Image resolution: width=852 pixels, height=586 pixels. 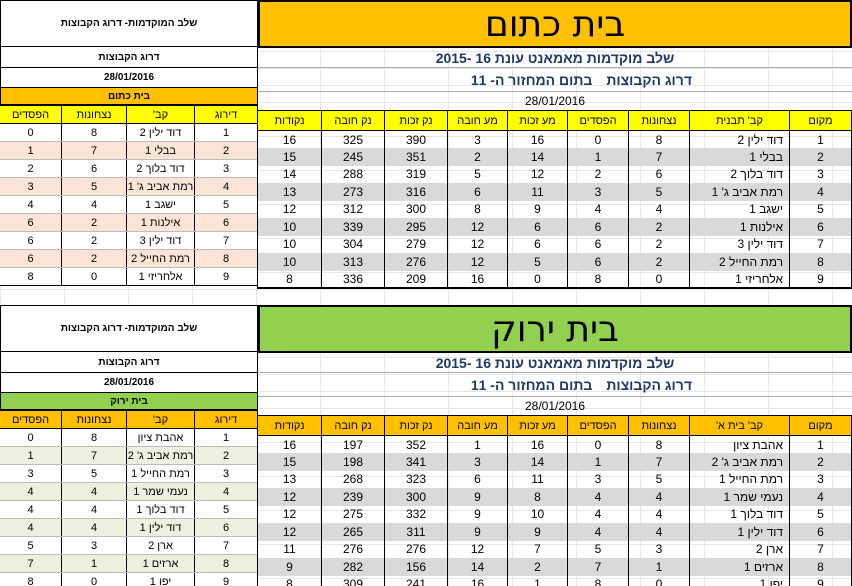 What do you see at coordinates (739, 479) in the screenshot?
I see `team-name-cell: רמת החייל 1` at bounding box center [739, 479].